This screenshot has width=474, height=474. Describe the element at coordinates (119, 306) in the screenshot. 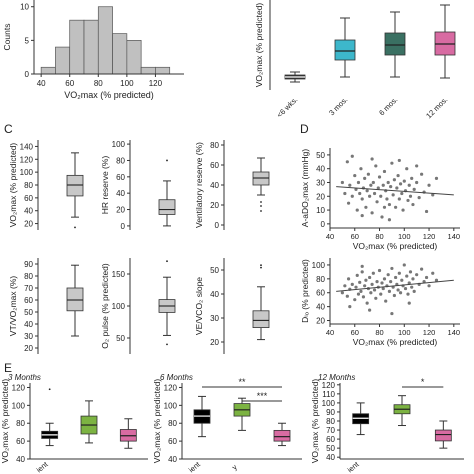

I see `o2-pulse-y-tick-label: 100` at that location.